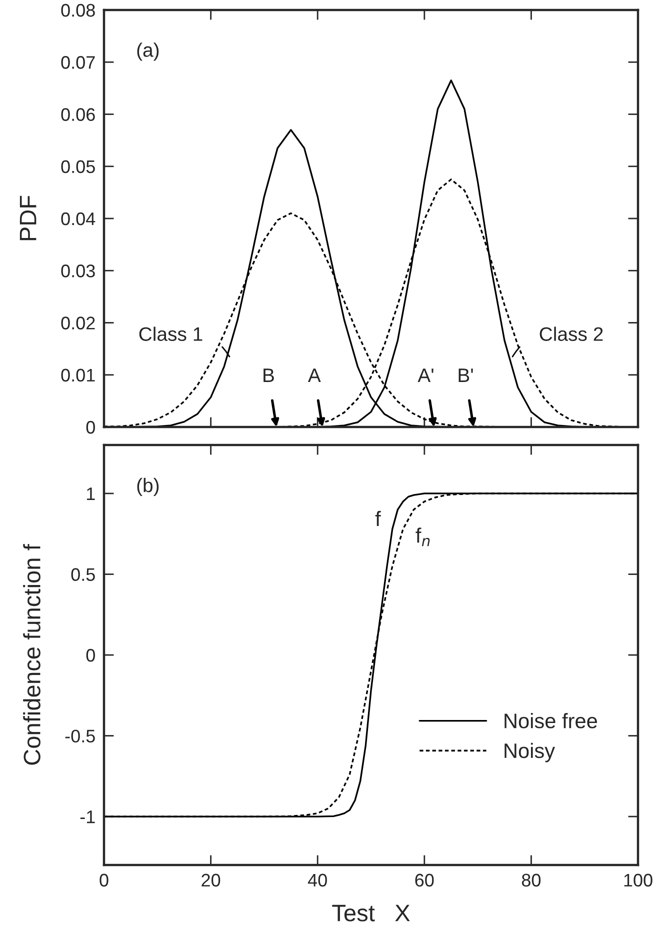 The height and width of the screenshot is (932, 661). What do you see at coordinates (148, 487) in the screenshot?
I see `annotation: (b)` at bounding box center [148, 487].